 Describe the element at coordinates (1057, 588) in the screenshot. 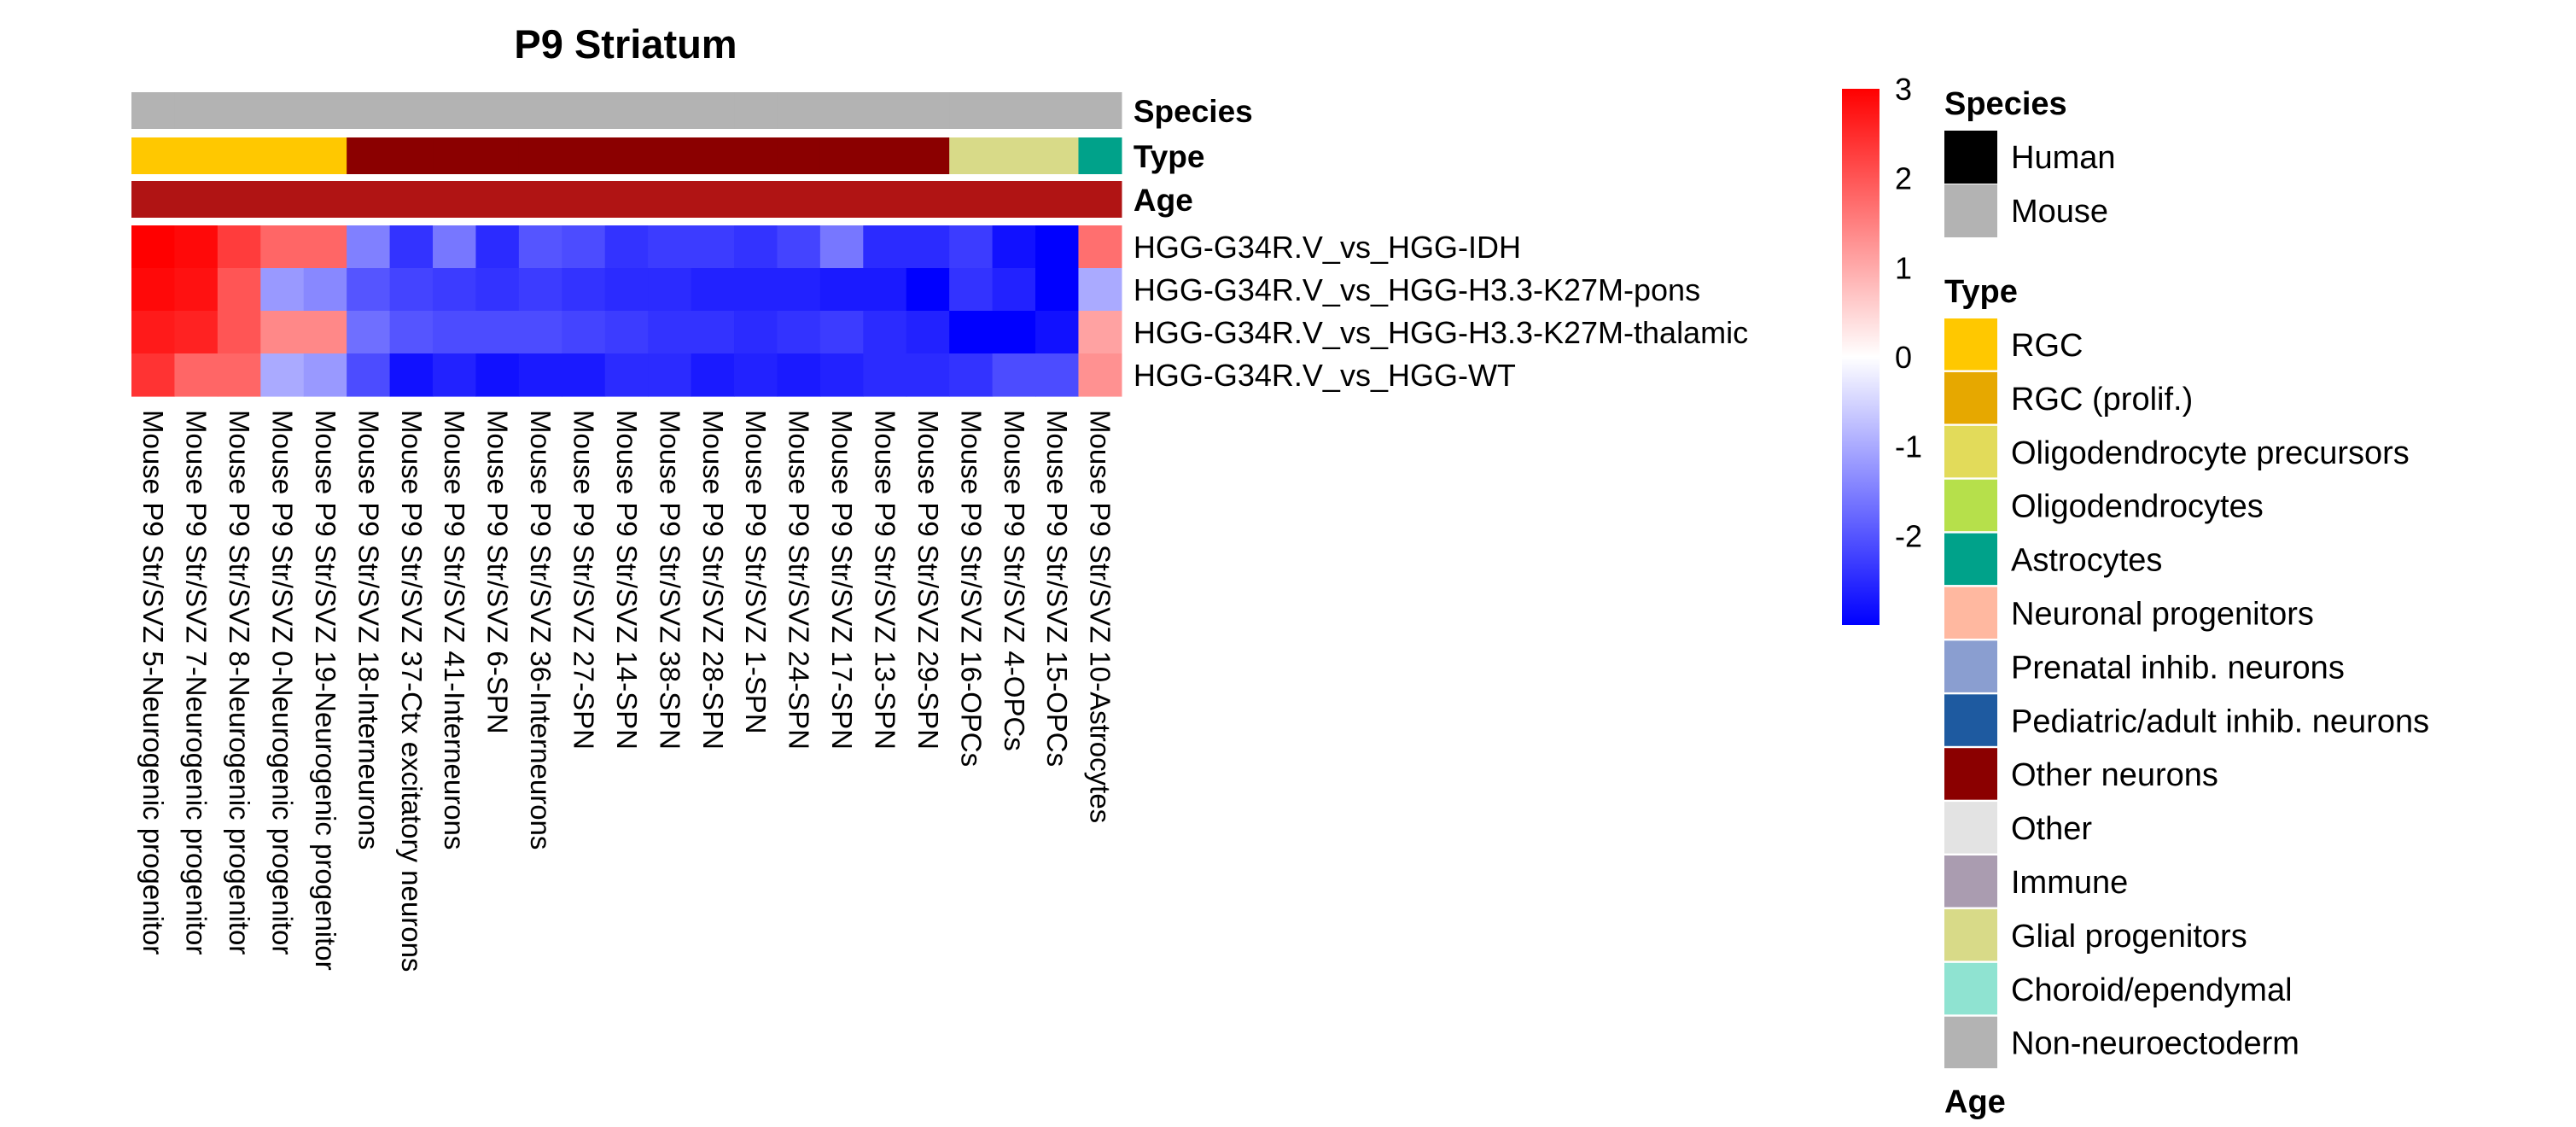

I see `column-label: Mouse P9 Str/SVZ 15-OPCs` at that location.